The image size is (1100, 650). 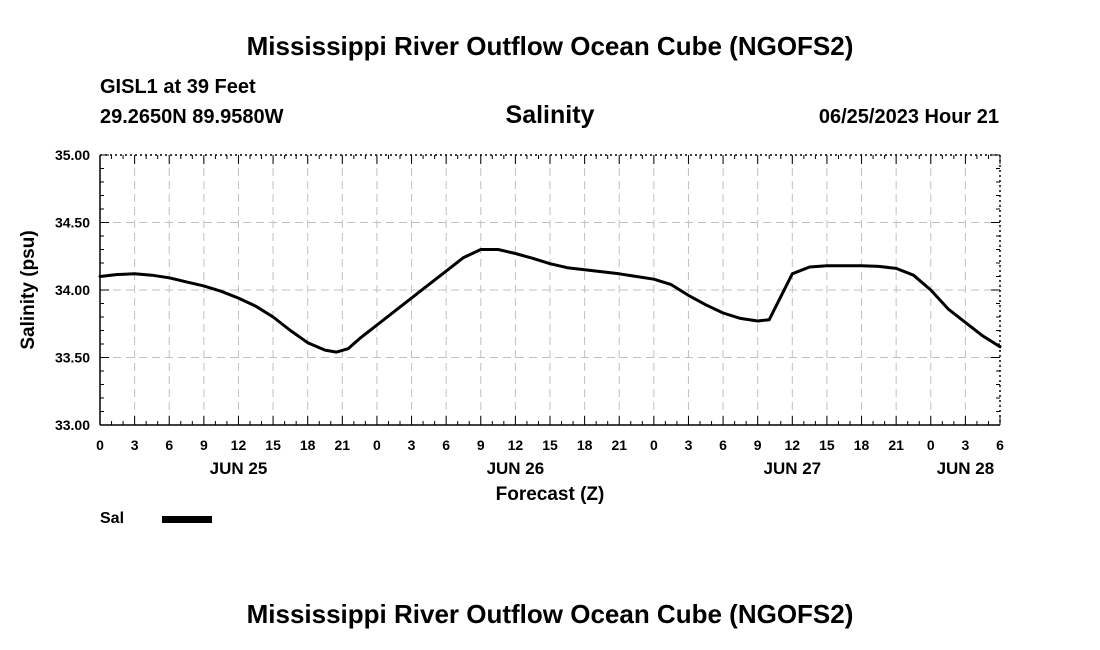 What do you see at coordinates (72, 425) in the screenshot?
I see `y-tick-label: 33.00` at bounding box center [72, 425].